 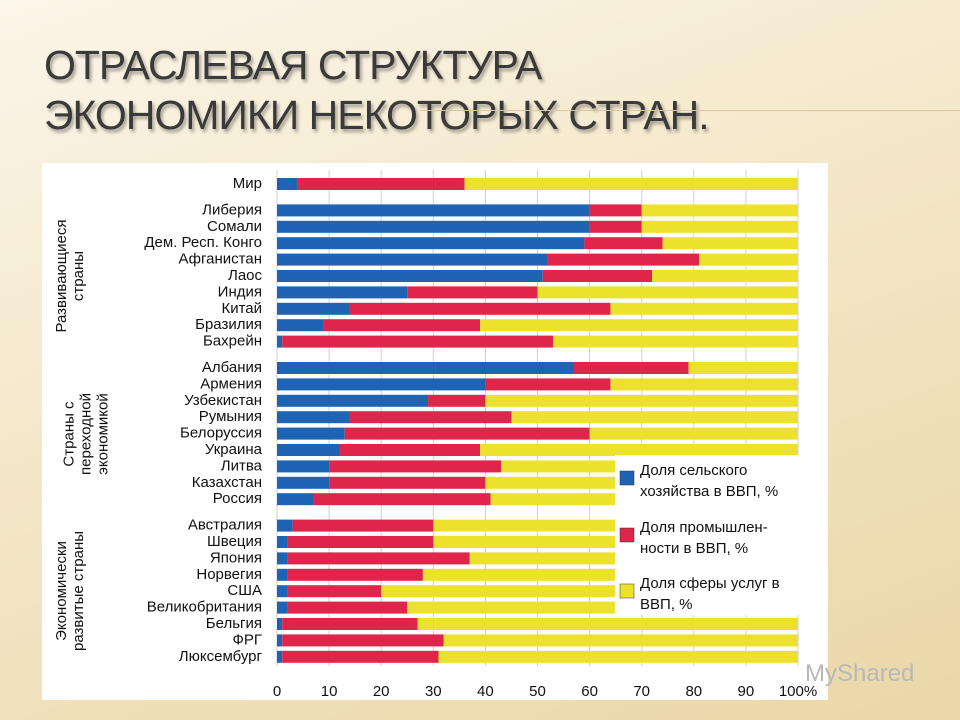 What do you see at coordinates (237, 498) in the screenshot?
I see `category-label: Россия` at bounding box center [237, 498].